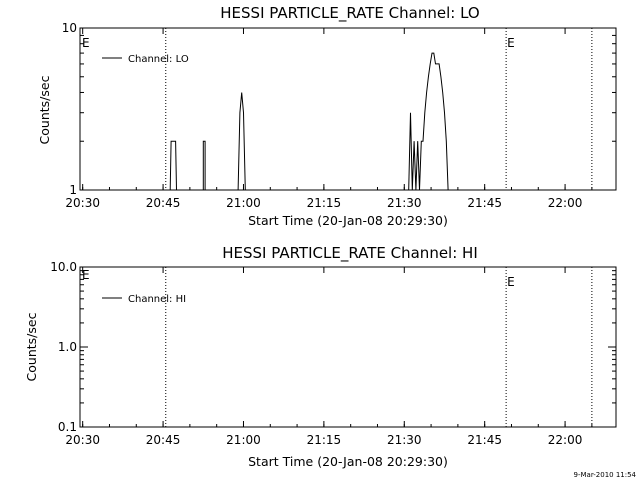 This screenshot has width=640, height=480. Describe the element at coordinates (158, 59) in the screenshot. I see `legend-entry: Channel: LO` at that location.